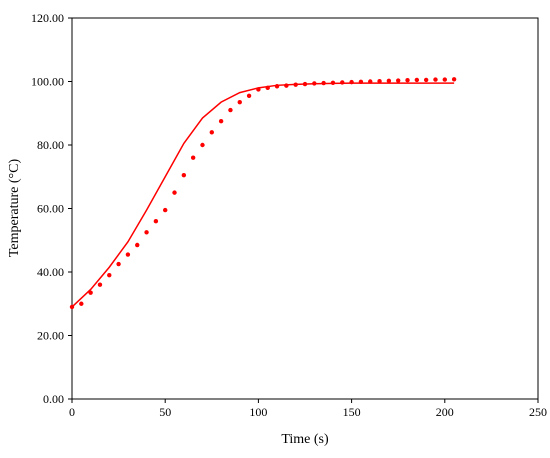  Describe the element at coordinates (305, 439) in the screenshot. I see `x-axis-title: Time (s)` at that location.